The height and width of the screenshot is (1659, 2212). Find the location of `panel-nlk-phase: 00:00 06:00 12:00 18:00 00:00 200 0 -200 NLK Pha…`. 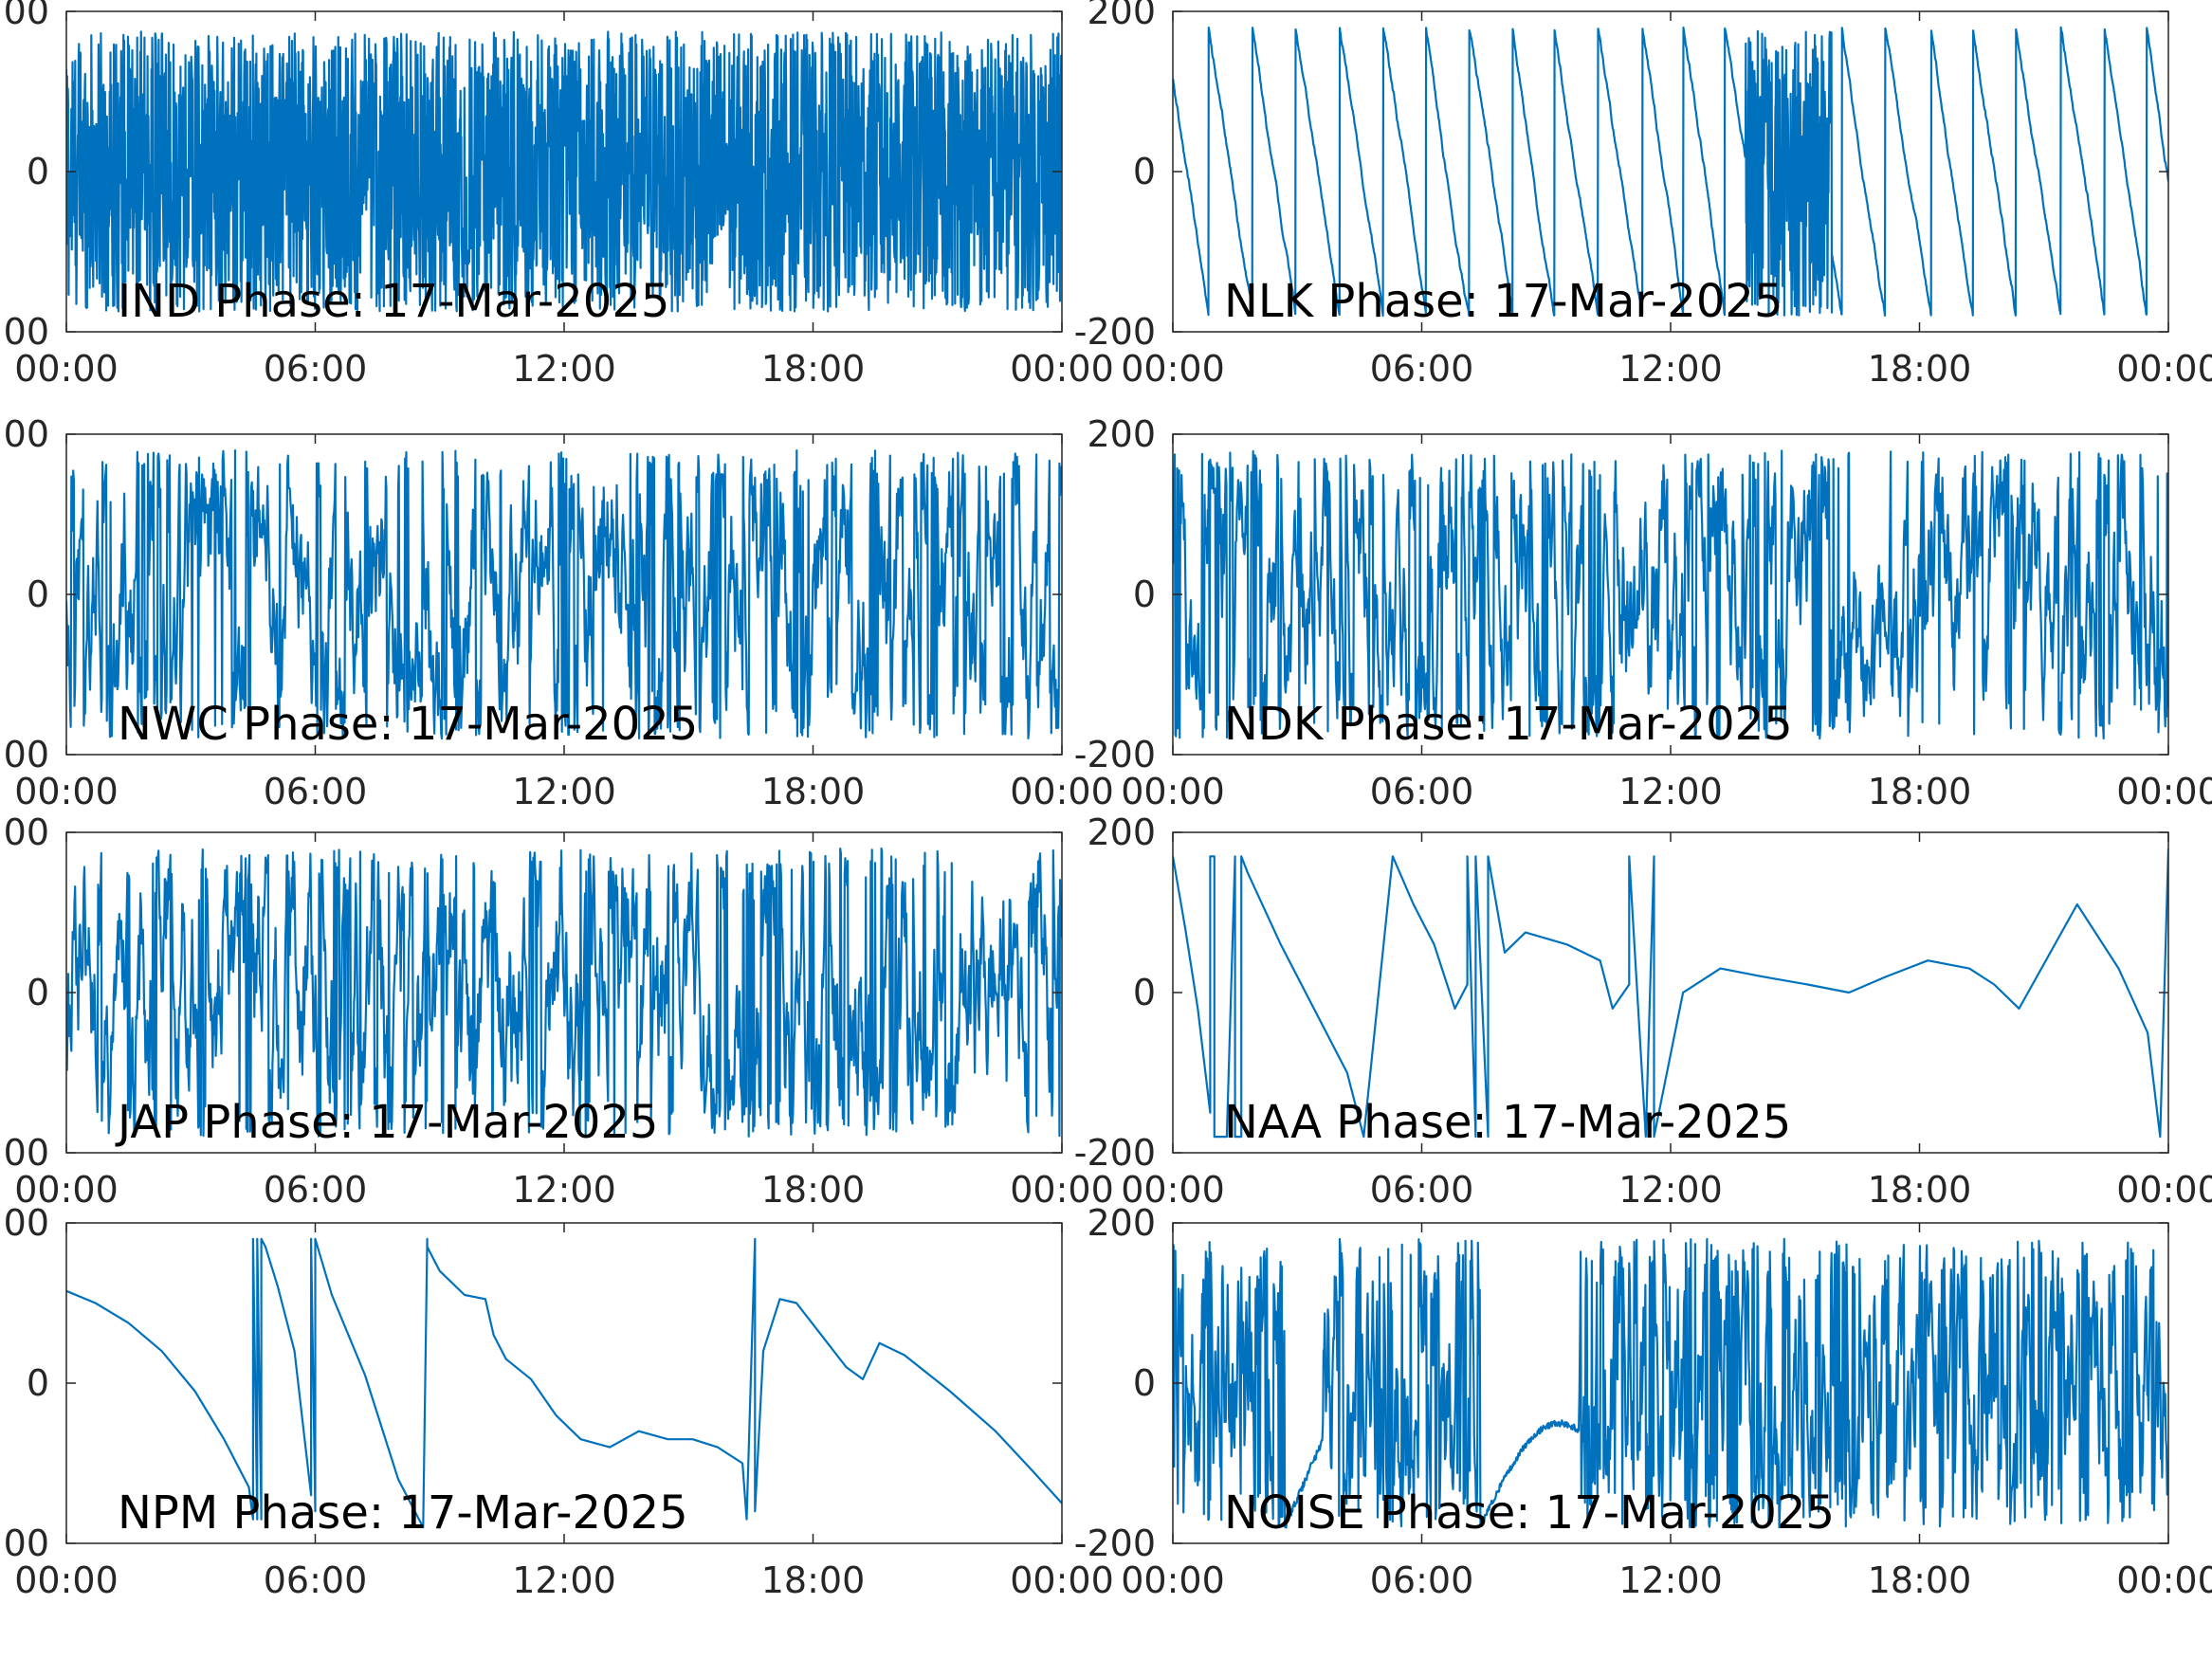

panel-nlk-phase: 00:00 06:00 12:00 18:00 00:00 200 0 -200 NLK Pha… is located at coordinates (1643, 195).